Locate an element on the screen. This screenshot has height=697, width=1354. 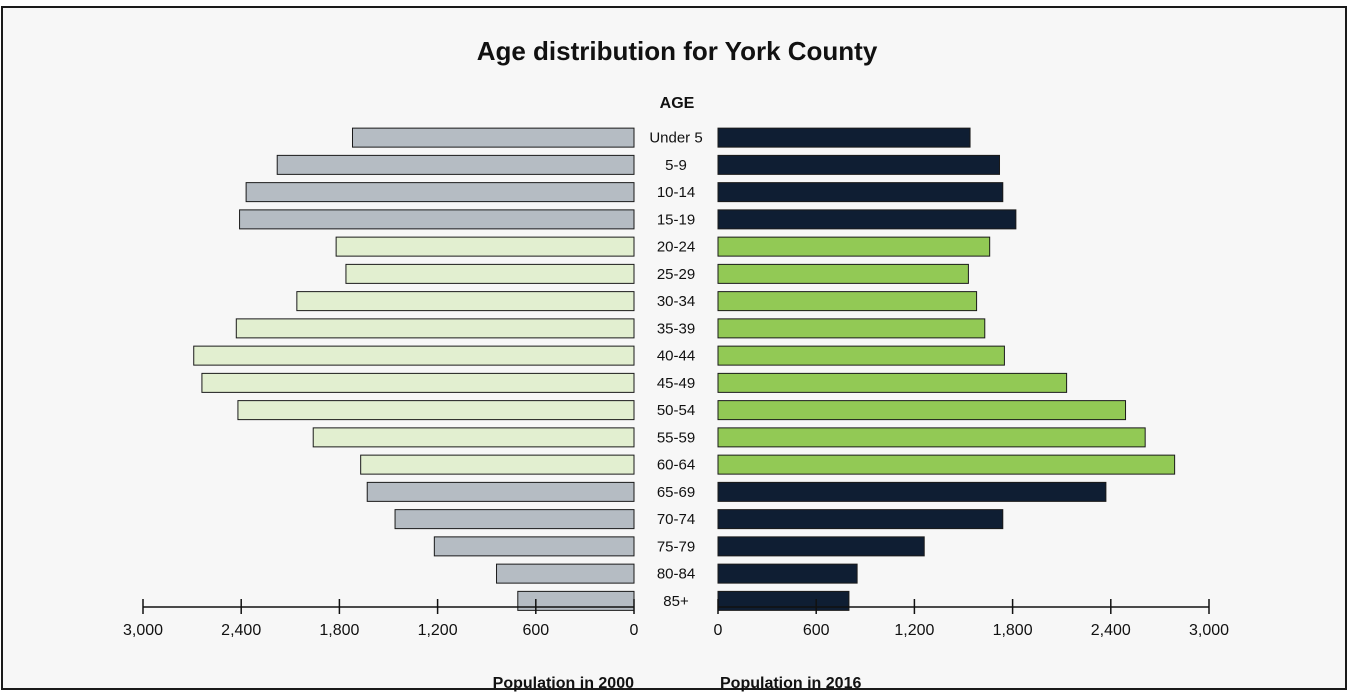
age-category-label: 70-74 is located at coordinates (676, 519).